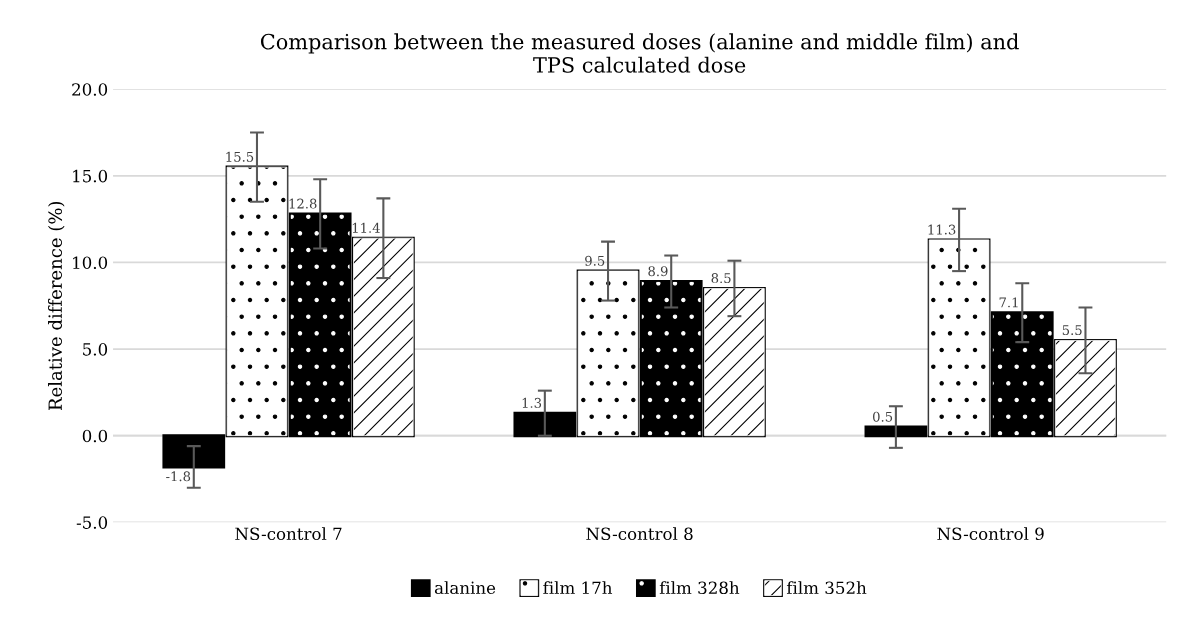  I want to click on data-label: 0.5, so click(883, 416).